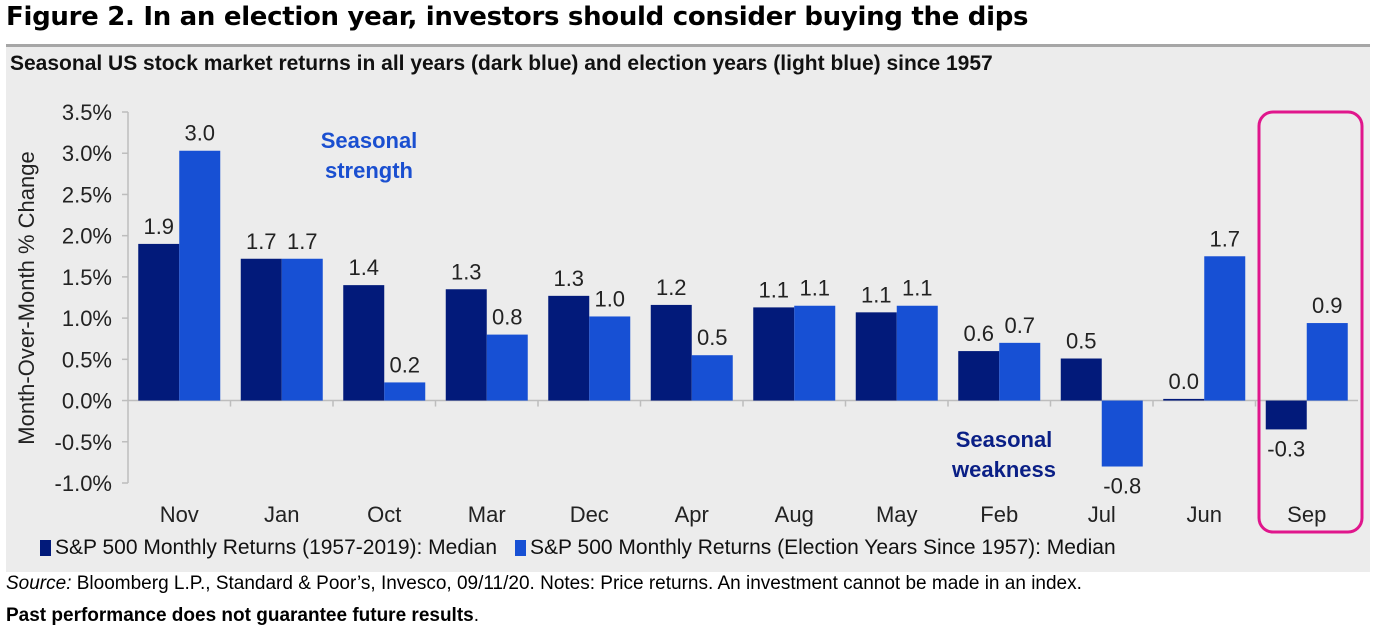 The width and height of the screenshot is (1375, 640). I want to click on annotation-seasonal-strength-line1: Seasonal, so click(369, 140).